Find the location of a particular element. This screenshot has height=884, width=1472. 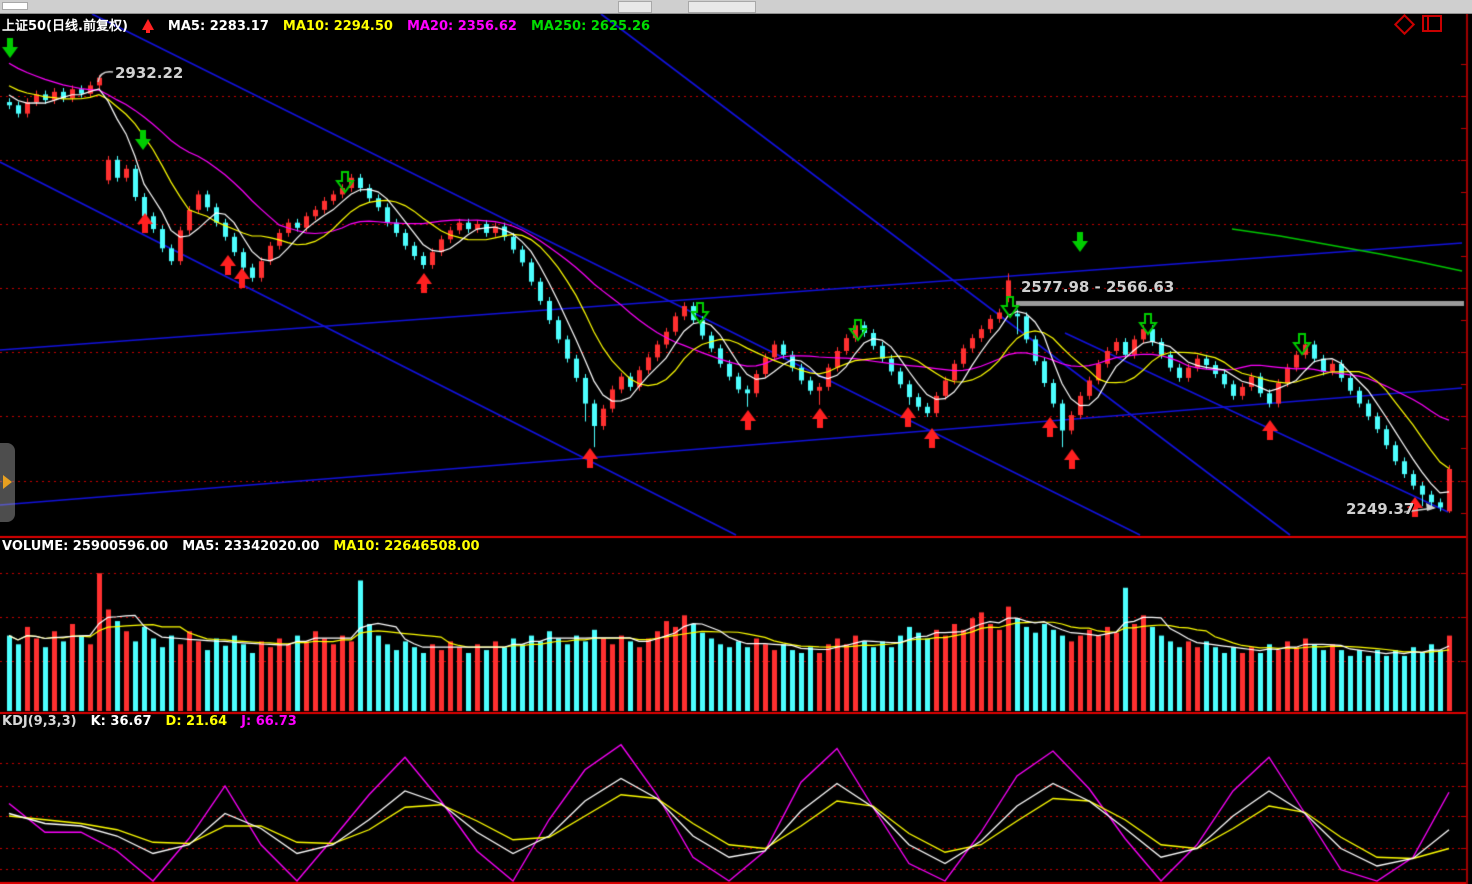

ma20-value: MA20: 2356.62 is located at coordinates (461, 26).